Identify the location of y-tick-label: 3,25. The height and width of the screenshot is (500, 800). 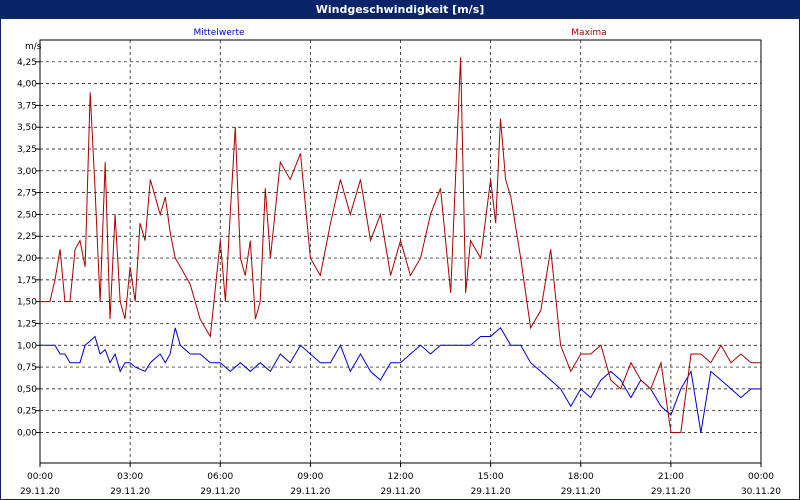
(27, 150).